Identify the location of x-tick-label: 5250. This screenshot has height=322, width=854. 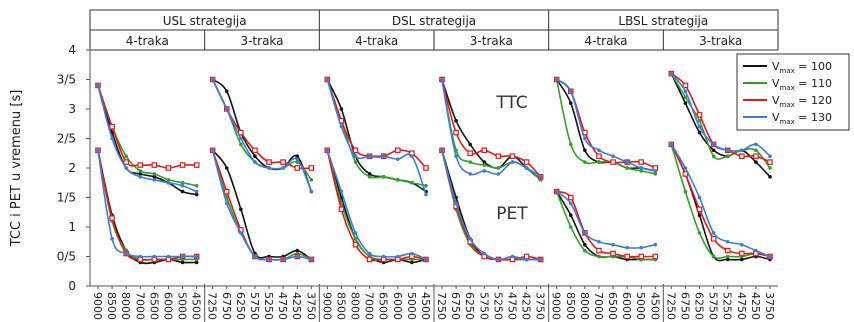
(268, 306).